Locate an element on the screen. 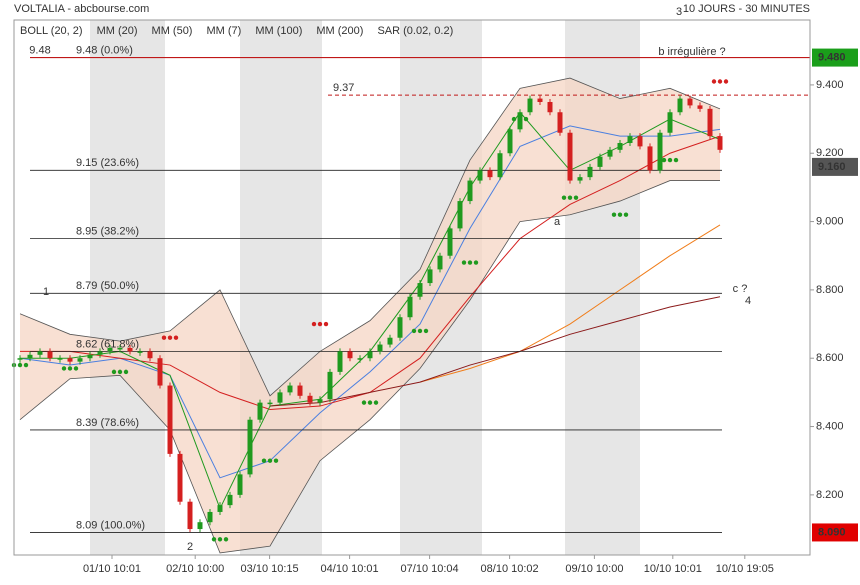 This screenshot has width=860, height=585. legend-entry: MM (200) is located at coordinates (339, 31).